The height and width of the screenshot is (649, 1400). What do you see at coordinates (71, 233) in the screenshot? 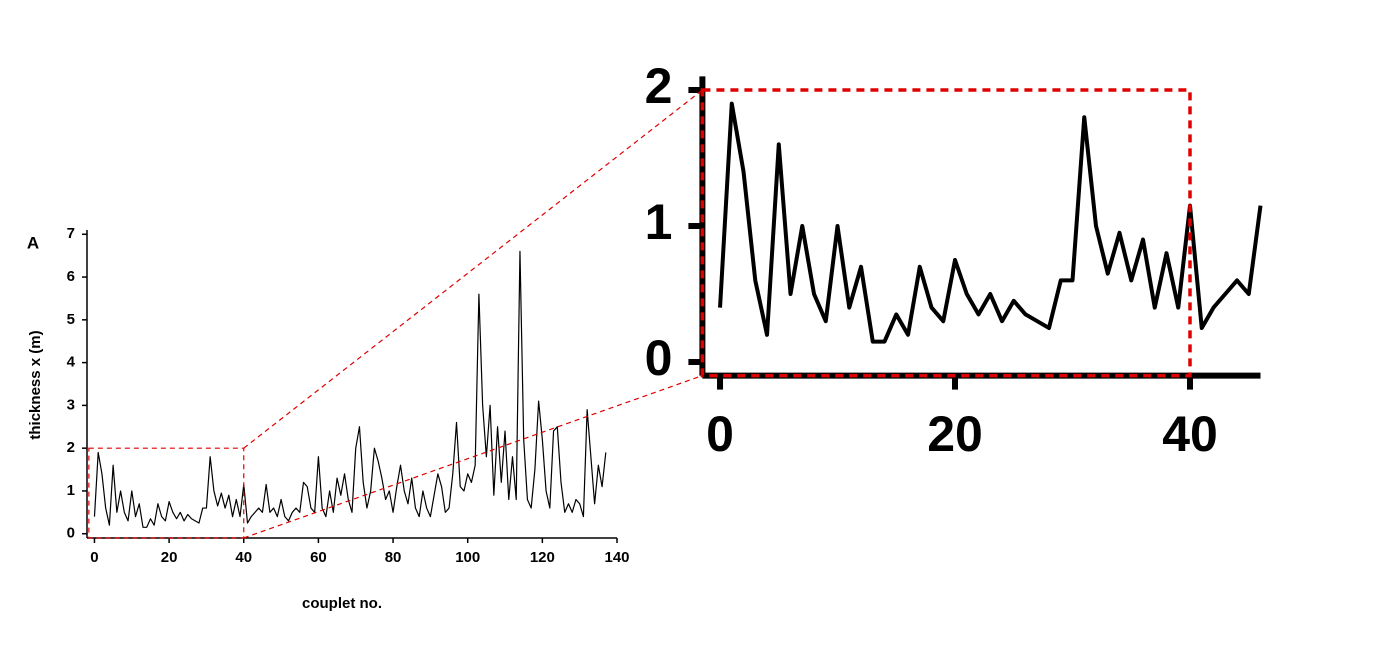
I see `y-tick-label: 7` at bounding box center [71, 233].